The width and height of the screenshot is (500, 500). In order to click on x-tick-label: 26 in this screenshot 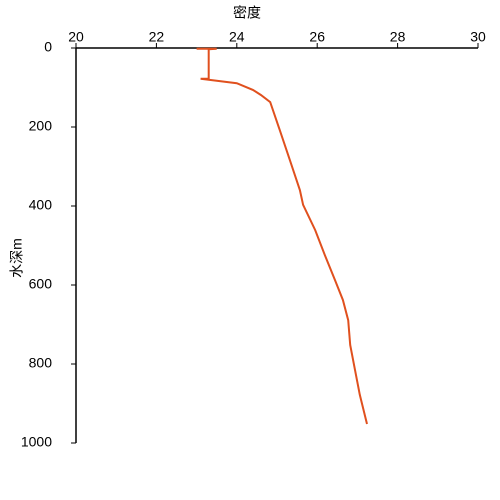, I will do `click(317, 37)`.